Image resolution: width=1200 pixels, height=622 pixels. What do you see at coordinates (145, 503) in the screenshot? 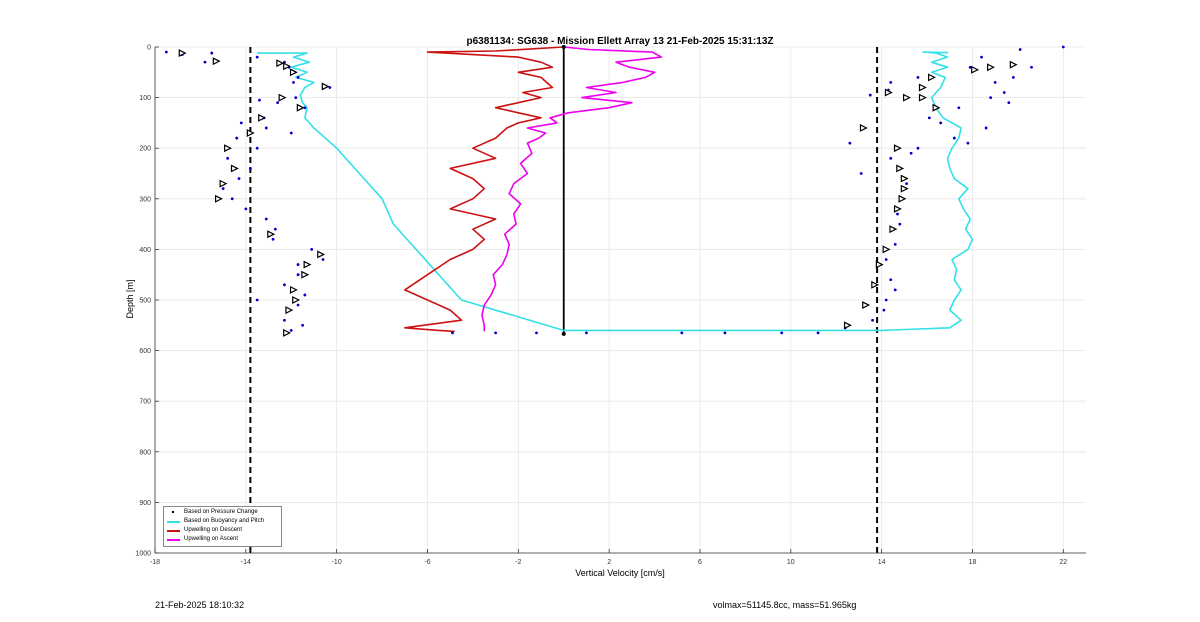
I see `y-tick-label: 900` at bounding box center [145, 503].